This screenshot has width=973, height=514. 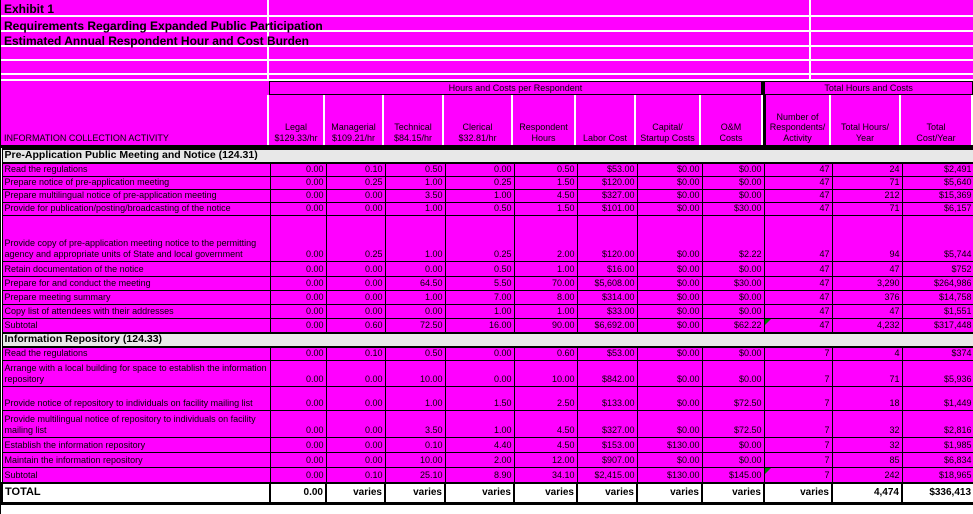 What do you see at coordinates (867, 283) in the screenshot?
I see `value-cell: 3,290` at bounding box center [867, 283].